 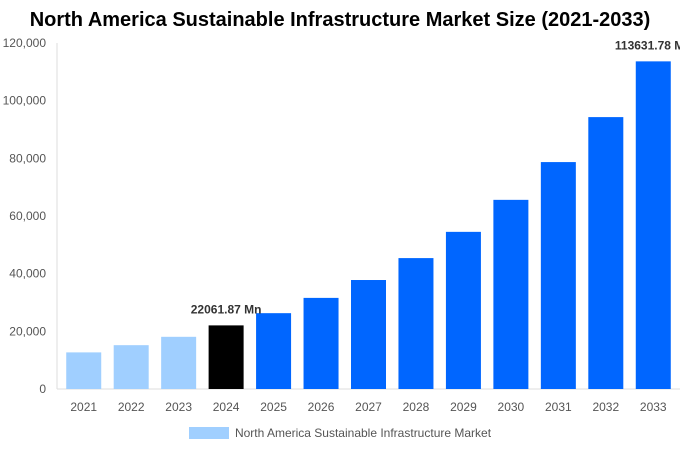 I want to click on y-tick-label: 40,000, so click(x=27, y=274).